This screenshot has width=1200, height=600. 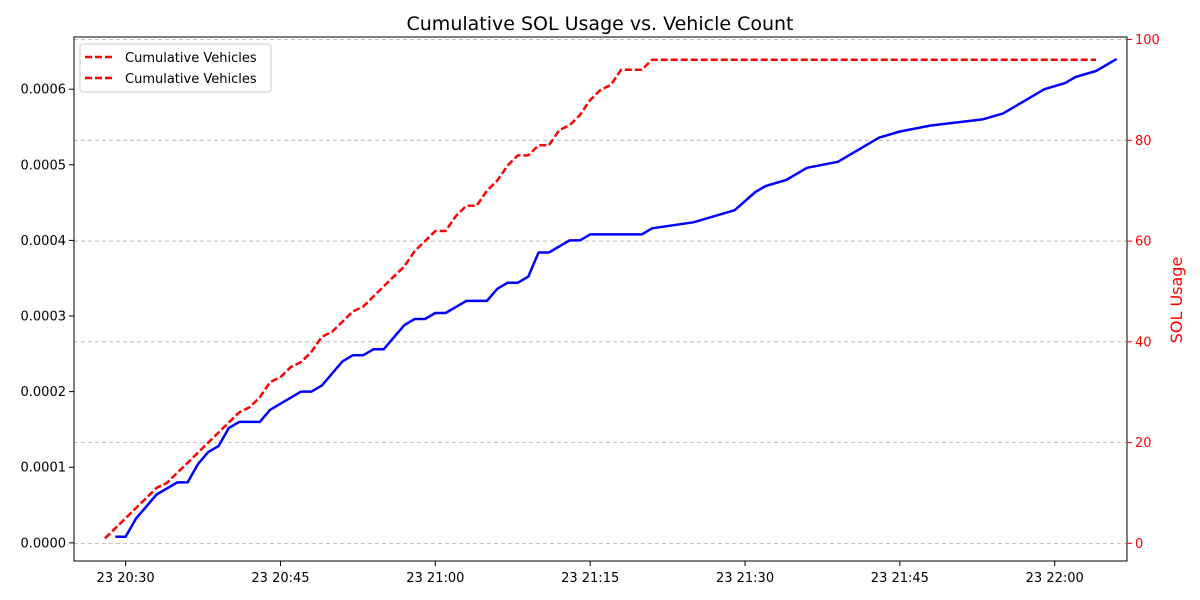 What do you see at coordinates (44, 392) in the screenshot?
I see `y-left-tick-label: 0.0002` at bounding box center [44, 392].